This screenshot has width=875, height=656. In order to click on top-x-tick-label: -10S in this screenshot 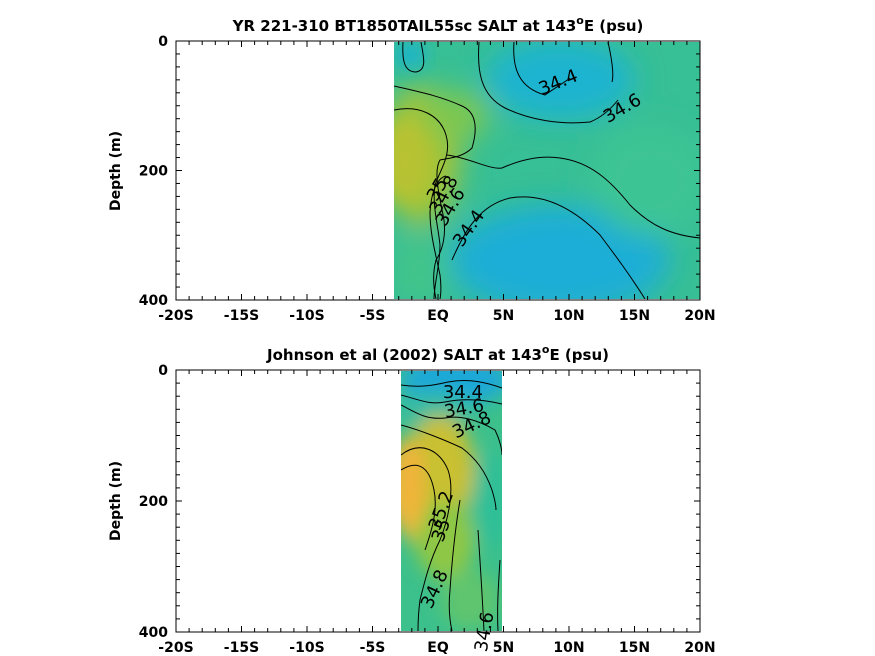, I will do `click(306, 316)`.